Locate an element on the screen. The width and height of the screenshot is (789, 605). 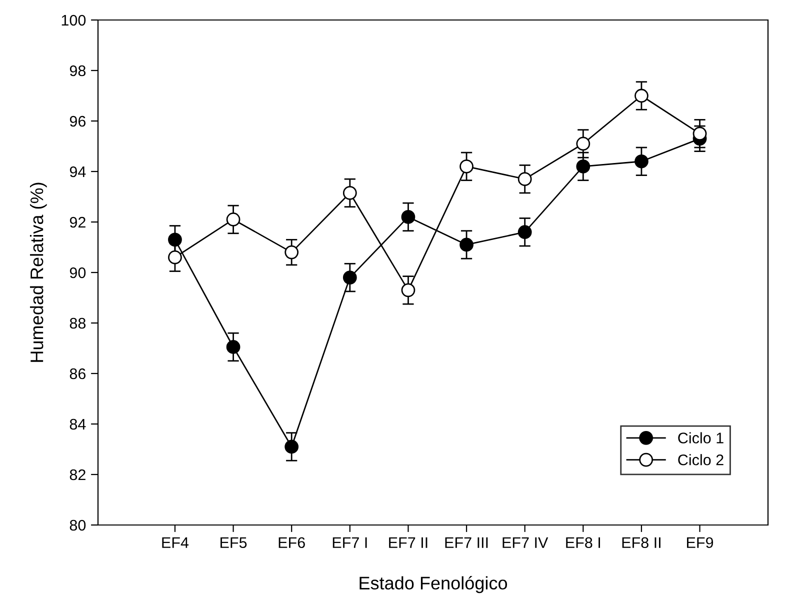
y-tick-label: 92 is located at coordinates (78, 222).